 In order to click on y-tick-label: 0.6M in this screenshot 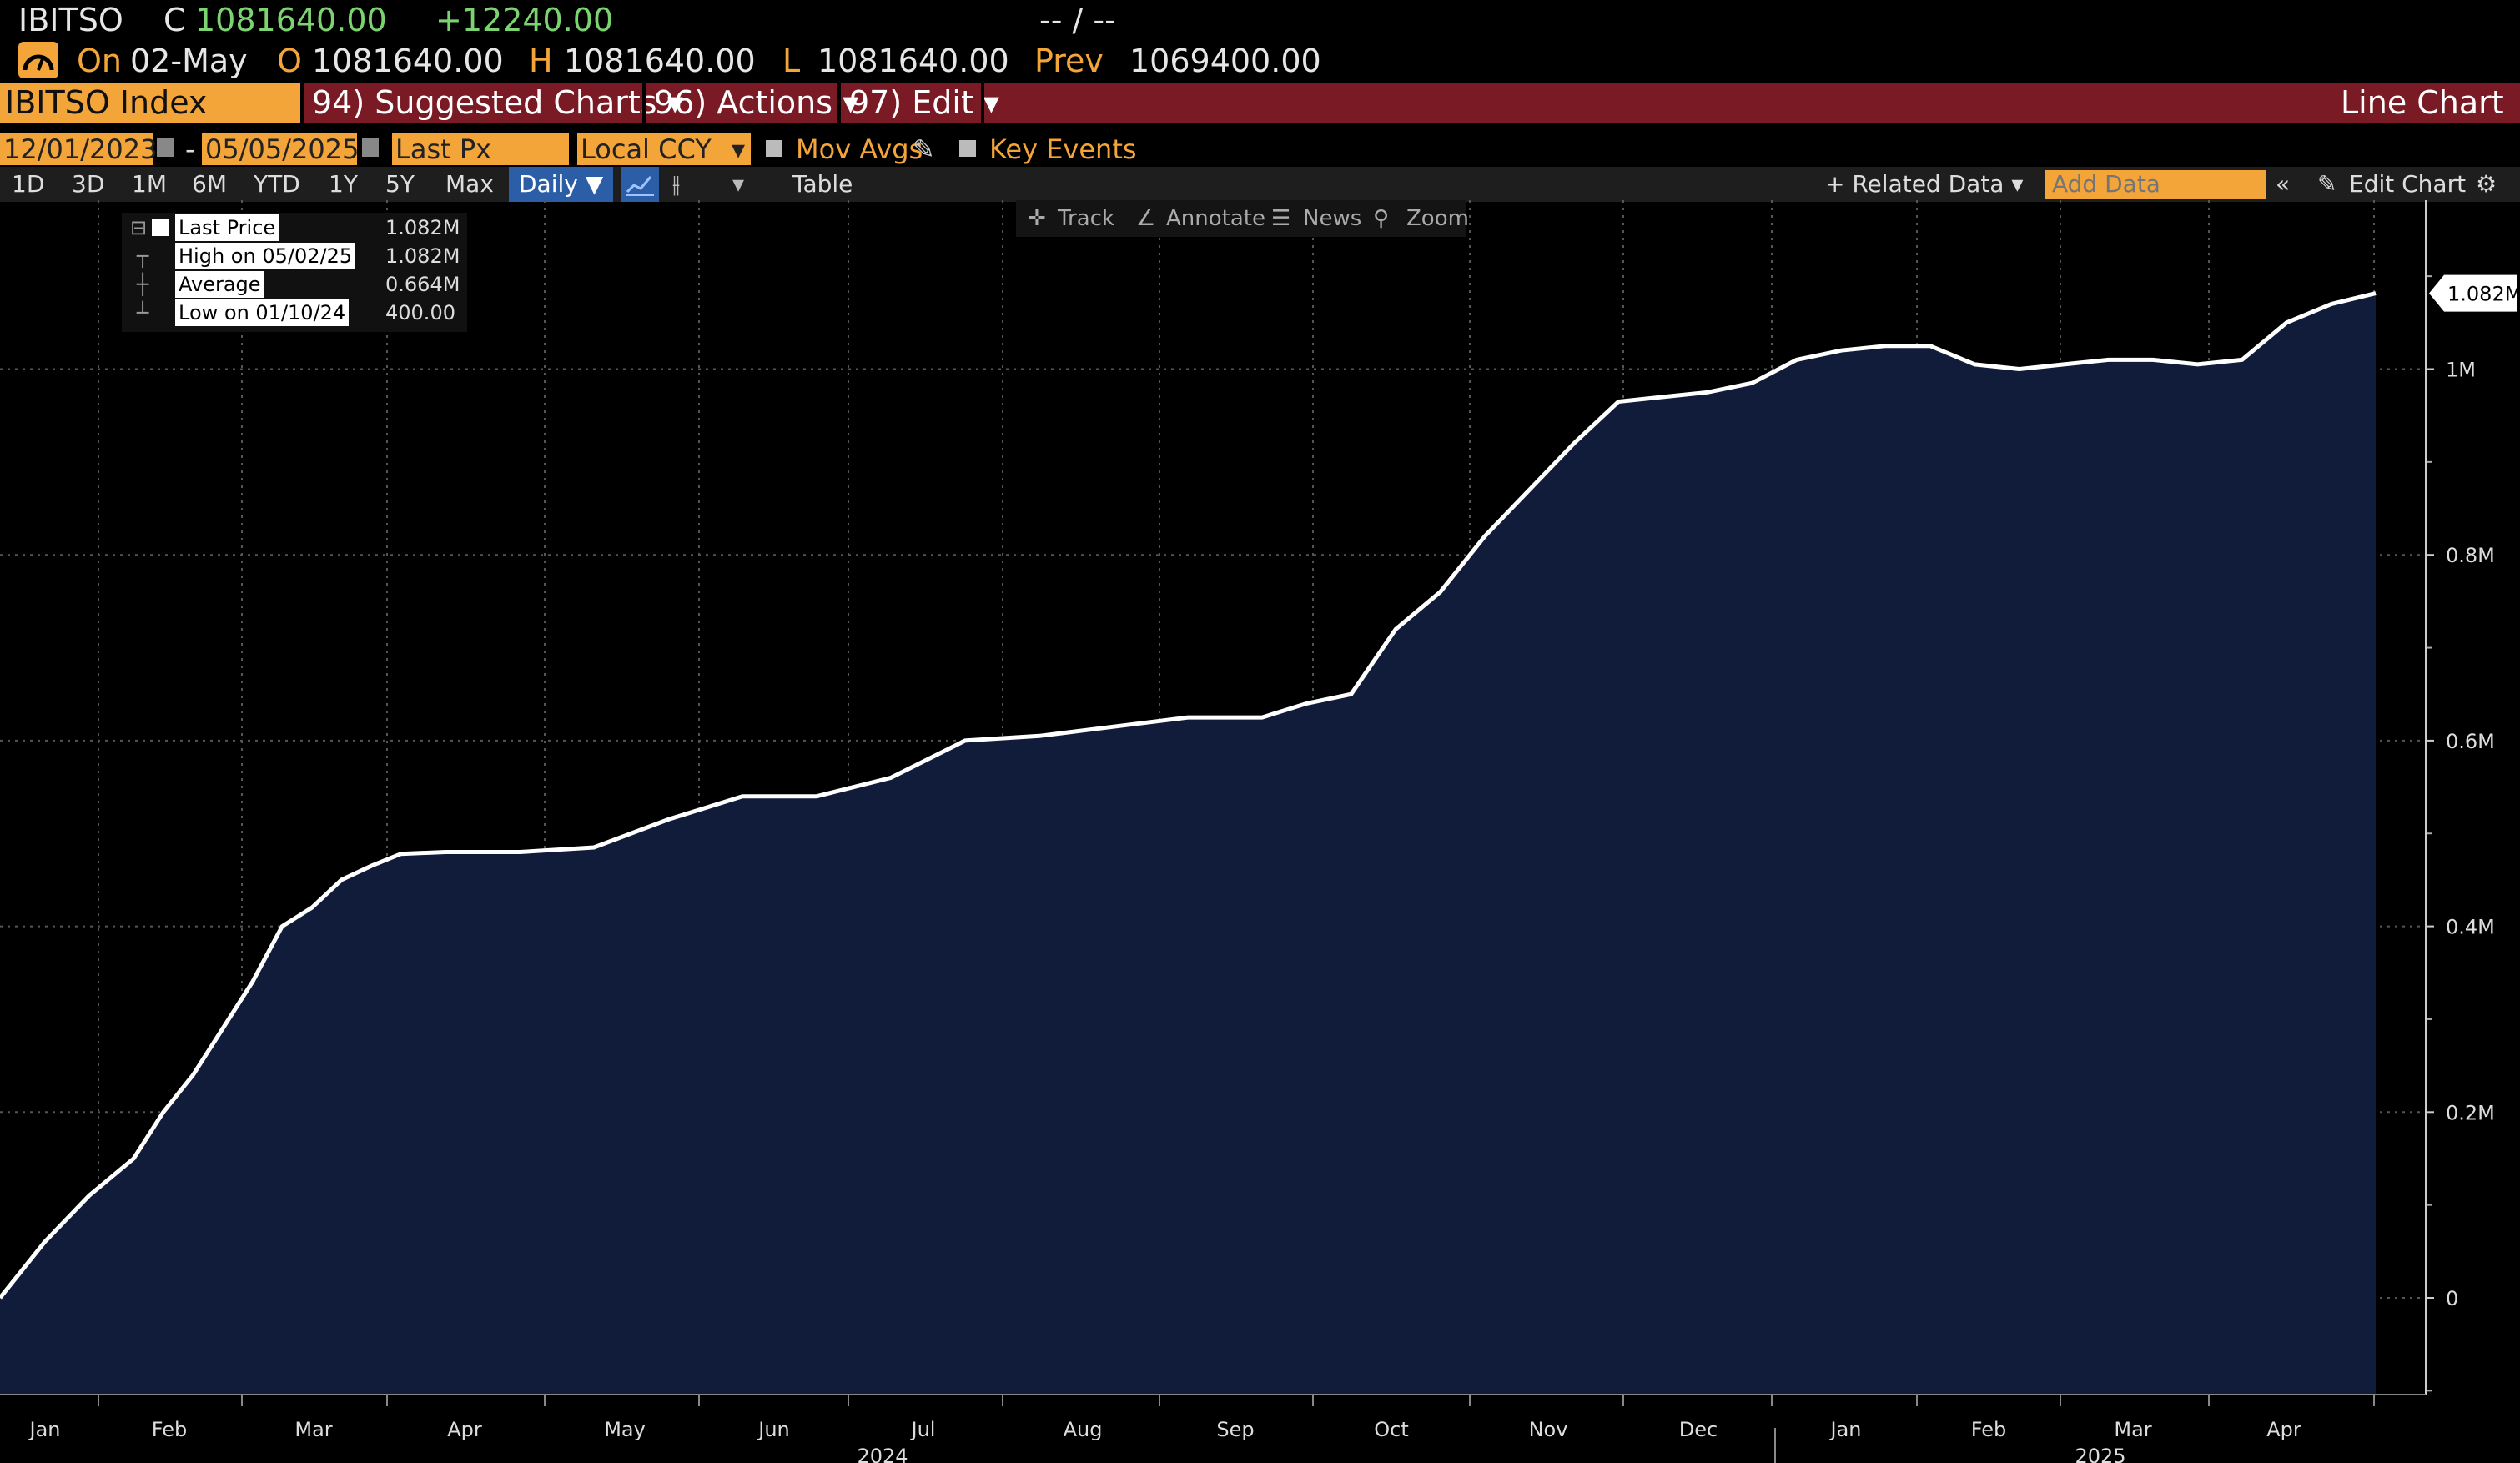, I will do `click(2470, 741)`.